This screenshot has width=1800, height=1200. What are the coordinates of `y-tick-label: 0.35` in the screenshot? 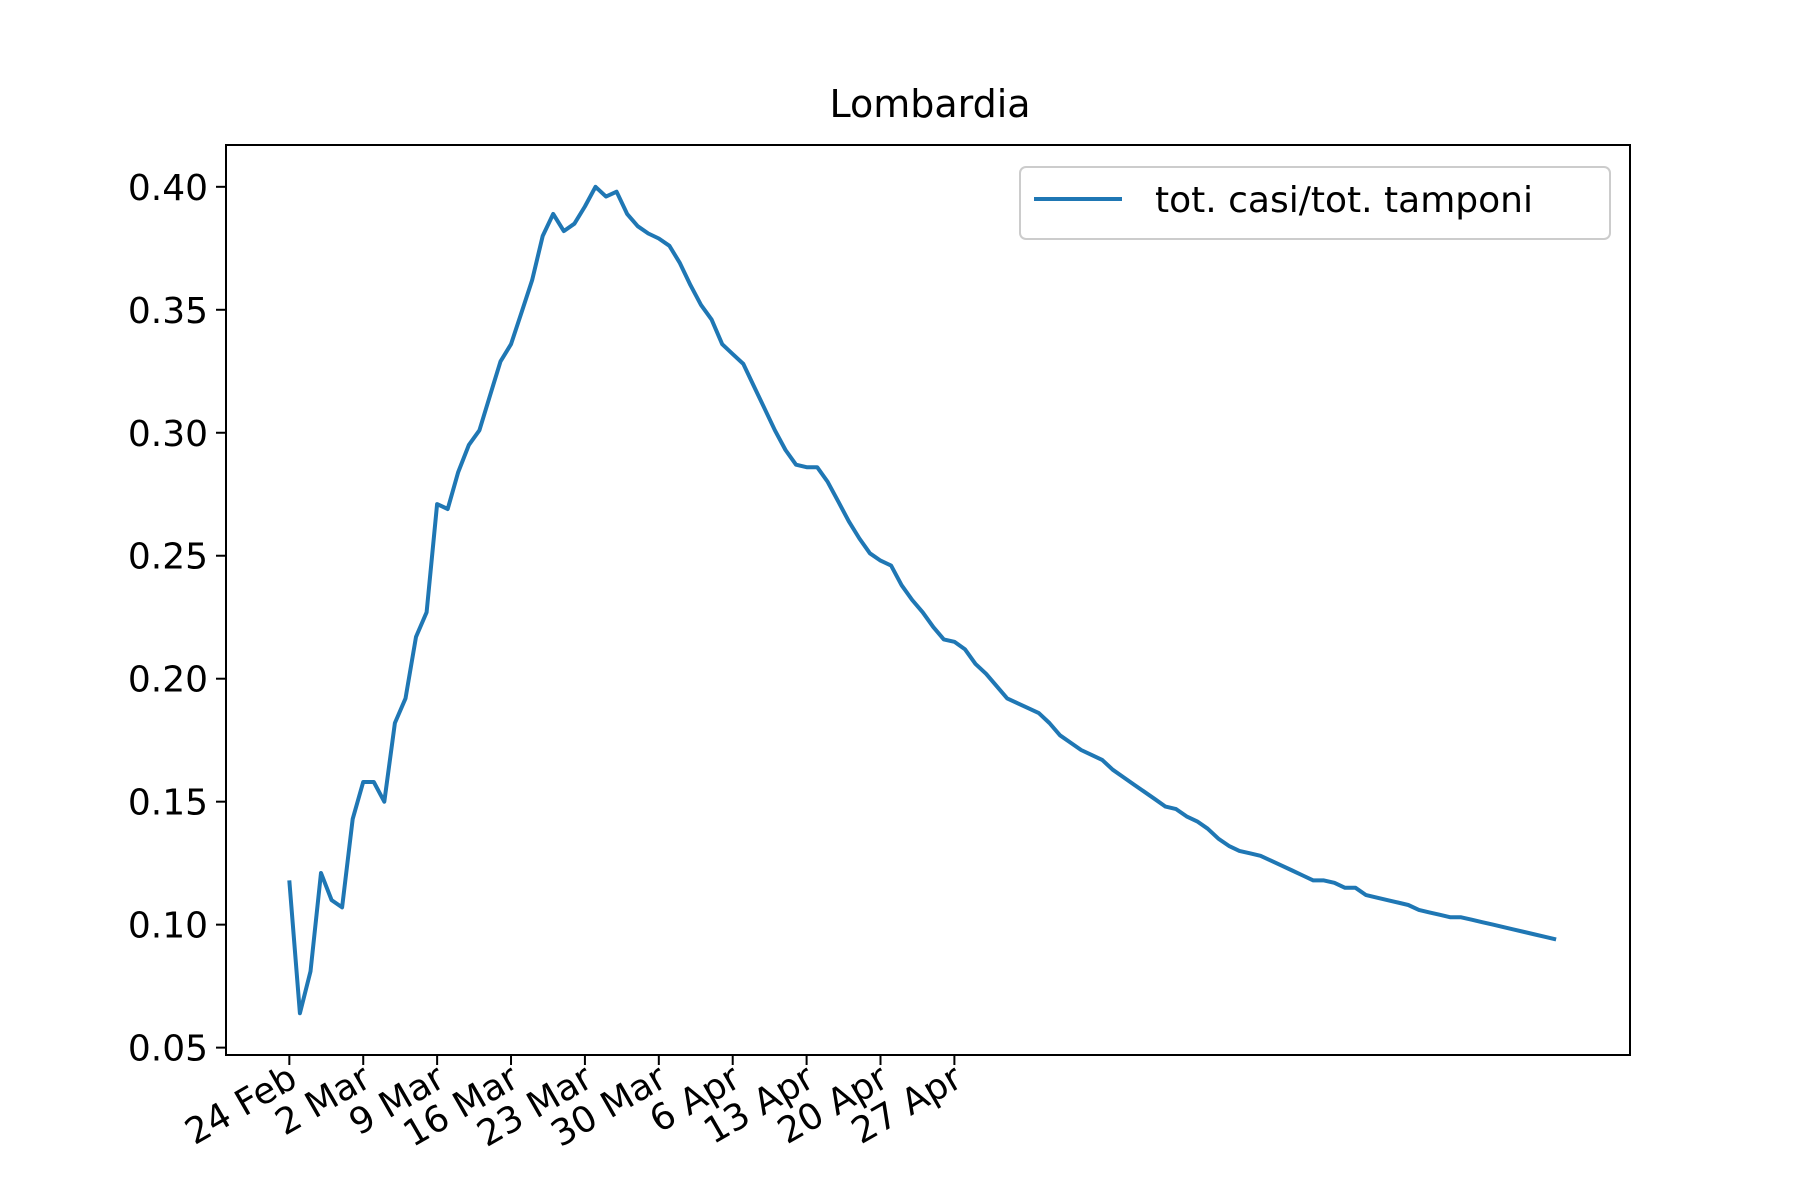 It's located at (168, 311).